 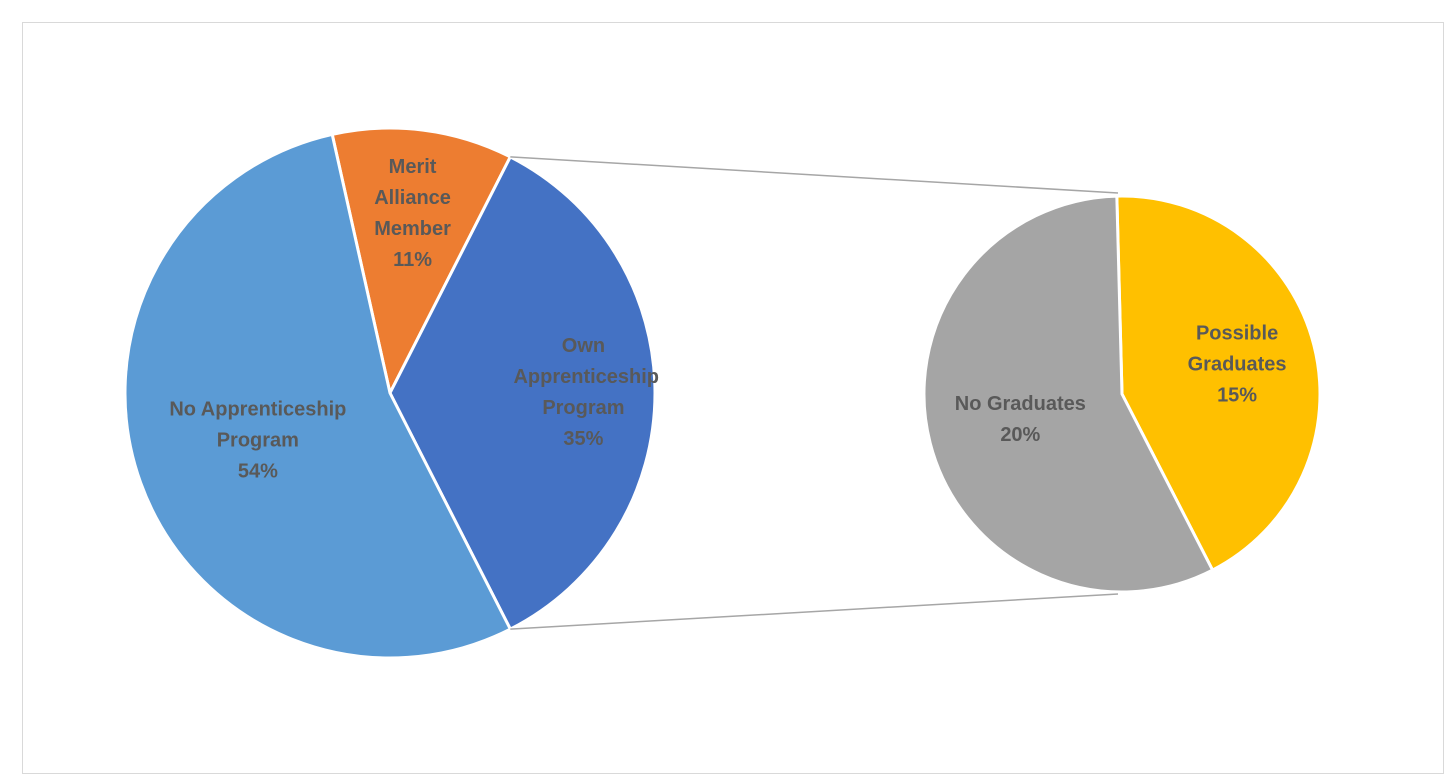 I want to click on value-label: 15%, so click(x=1237, y=395).